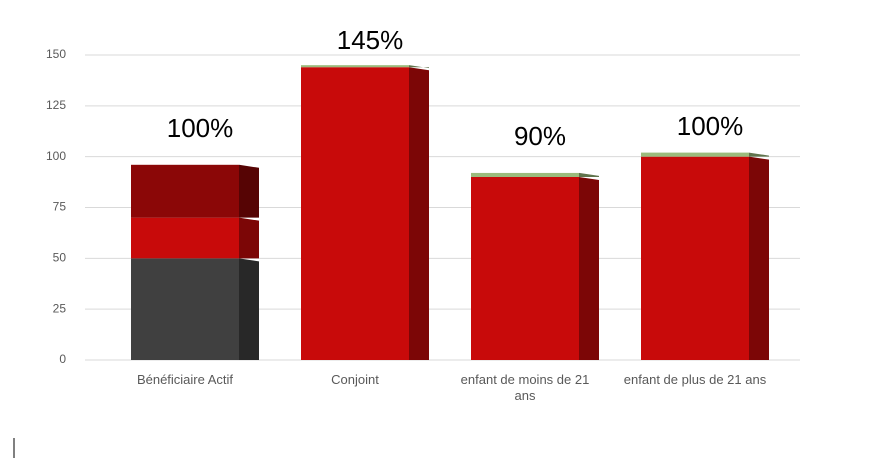  What do you see at coordinates (56, 105) in the screenshot?
I see `y-tick-label: 125` at bounding box center [56, 105].